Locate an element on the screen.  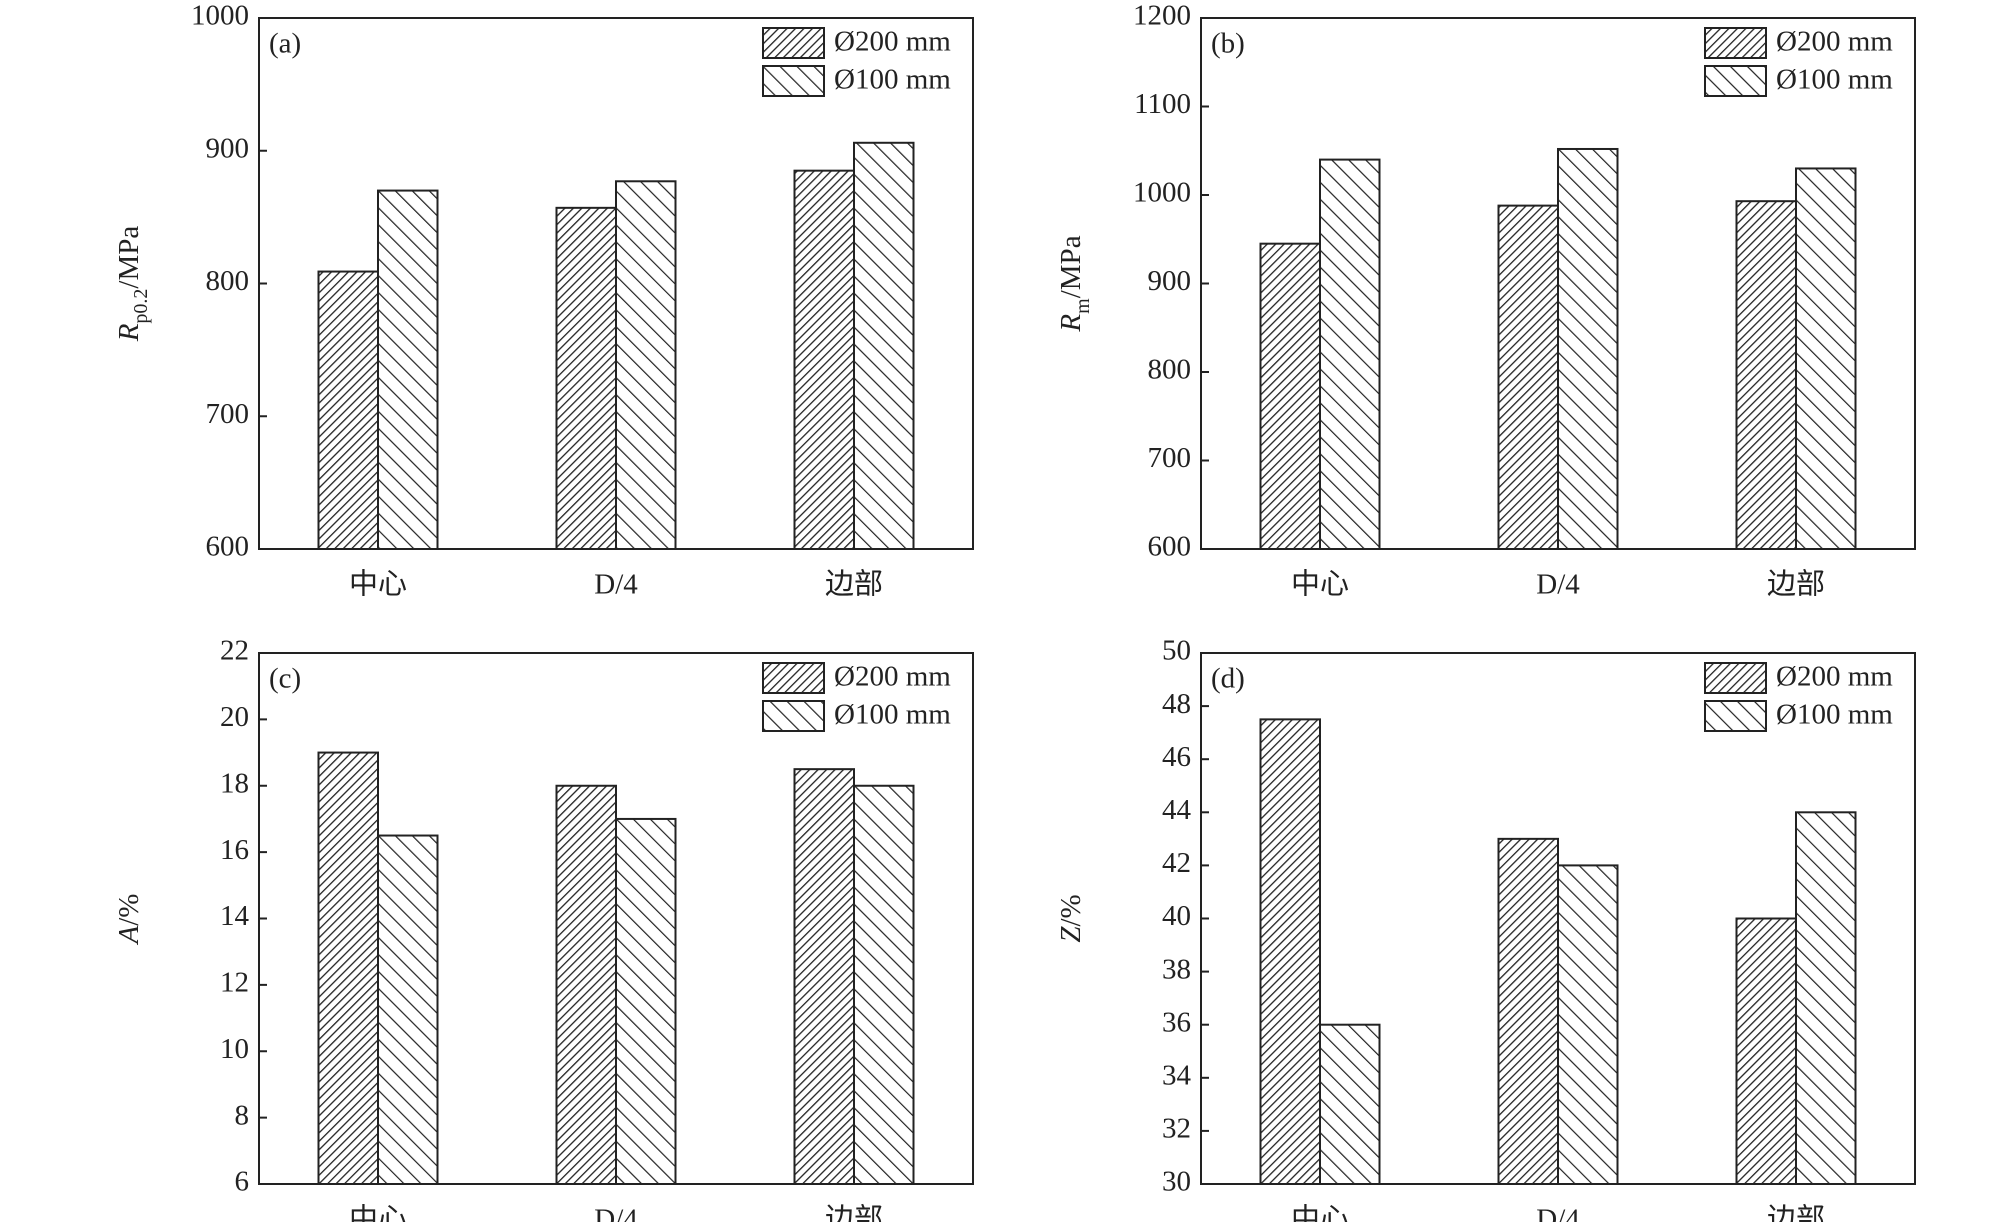
y-tick-label: 22 is located at coordinates (234, 651).